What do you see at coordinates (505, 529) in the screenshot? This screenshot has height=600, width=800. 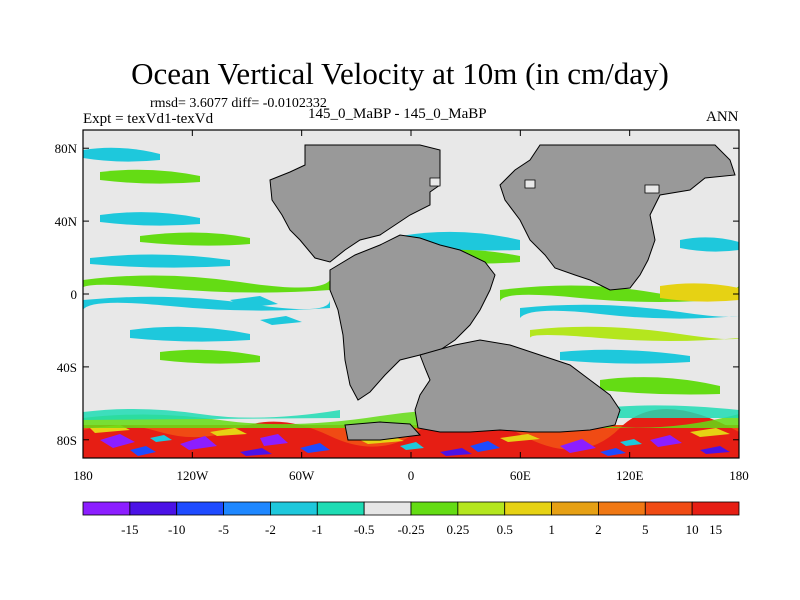 I see `colorbar-label: 0.5` at bounding box center [505, 529].